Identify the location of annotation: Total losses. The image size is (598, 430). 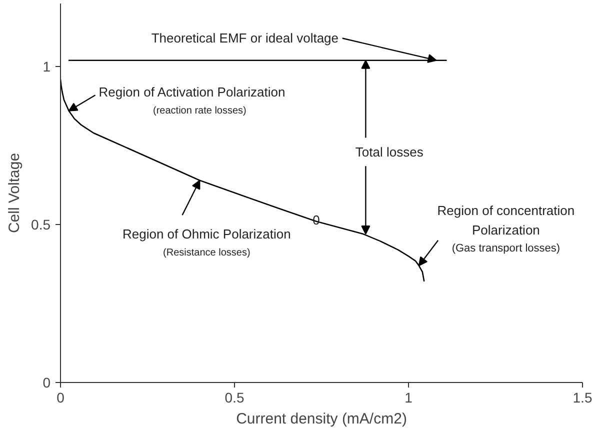
(389, 152).